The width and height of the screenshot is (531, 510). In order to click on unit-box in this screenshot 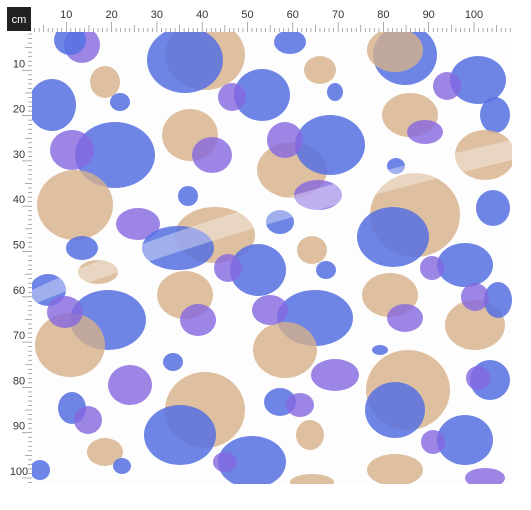, I will do `click(19, 19)`.